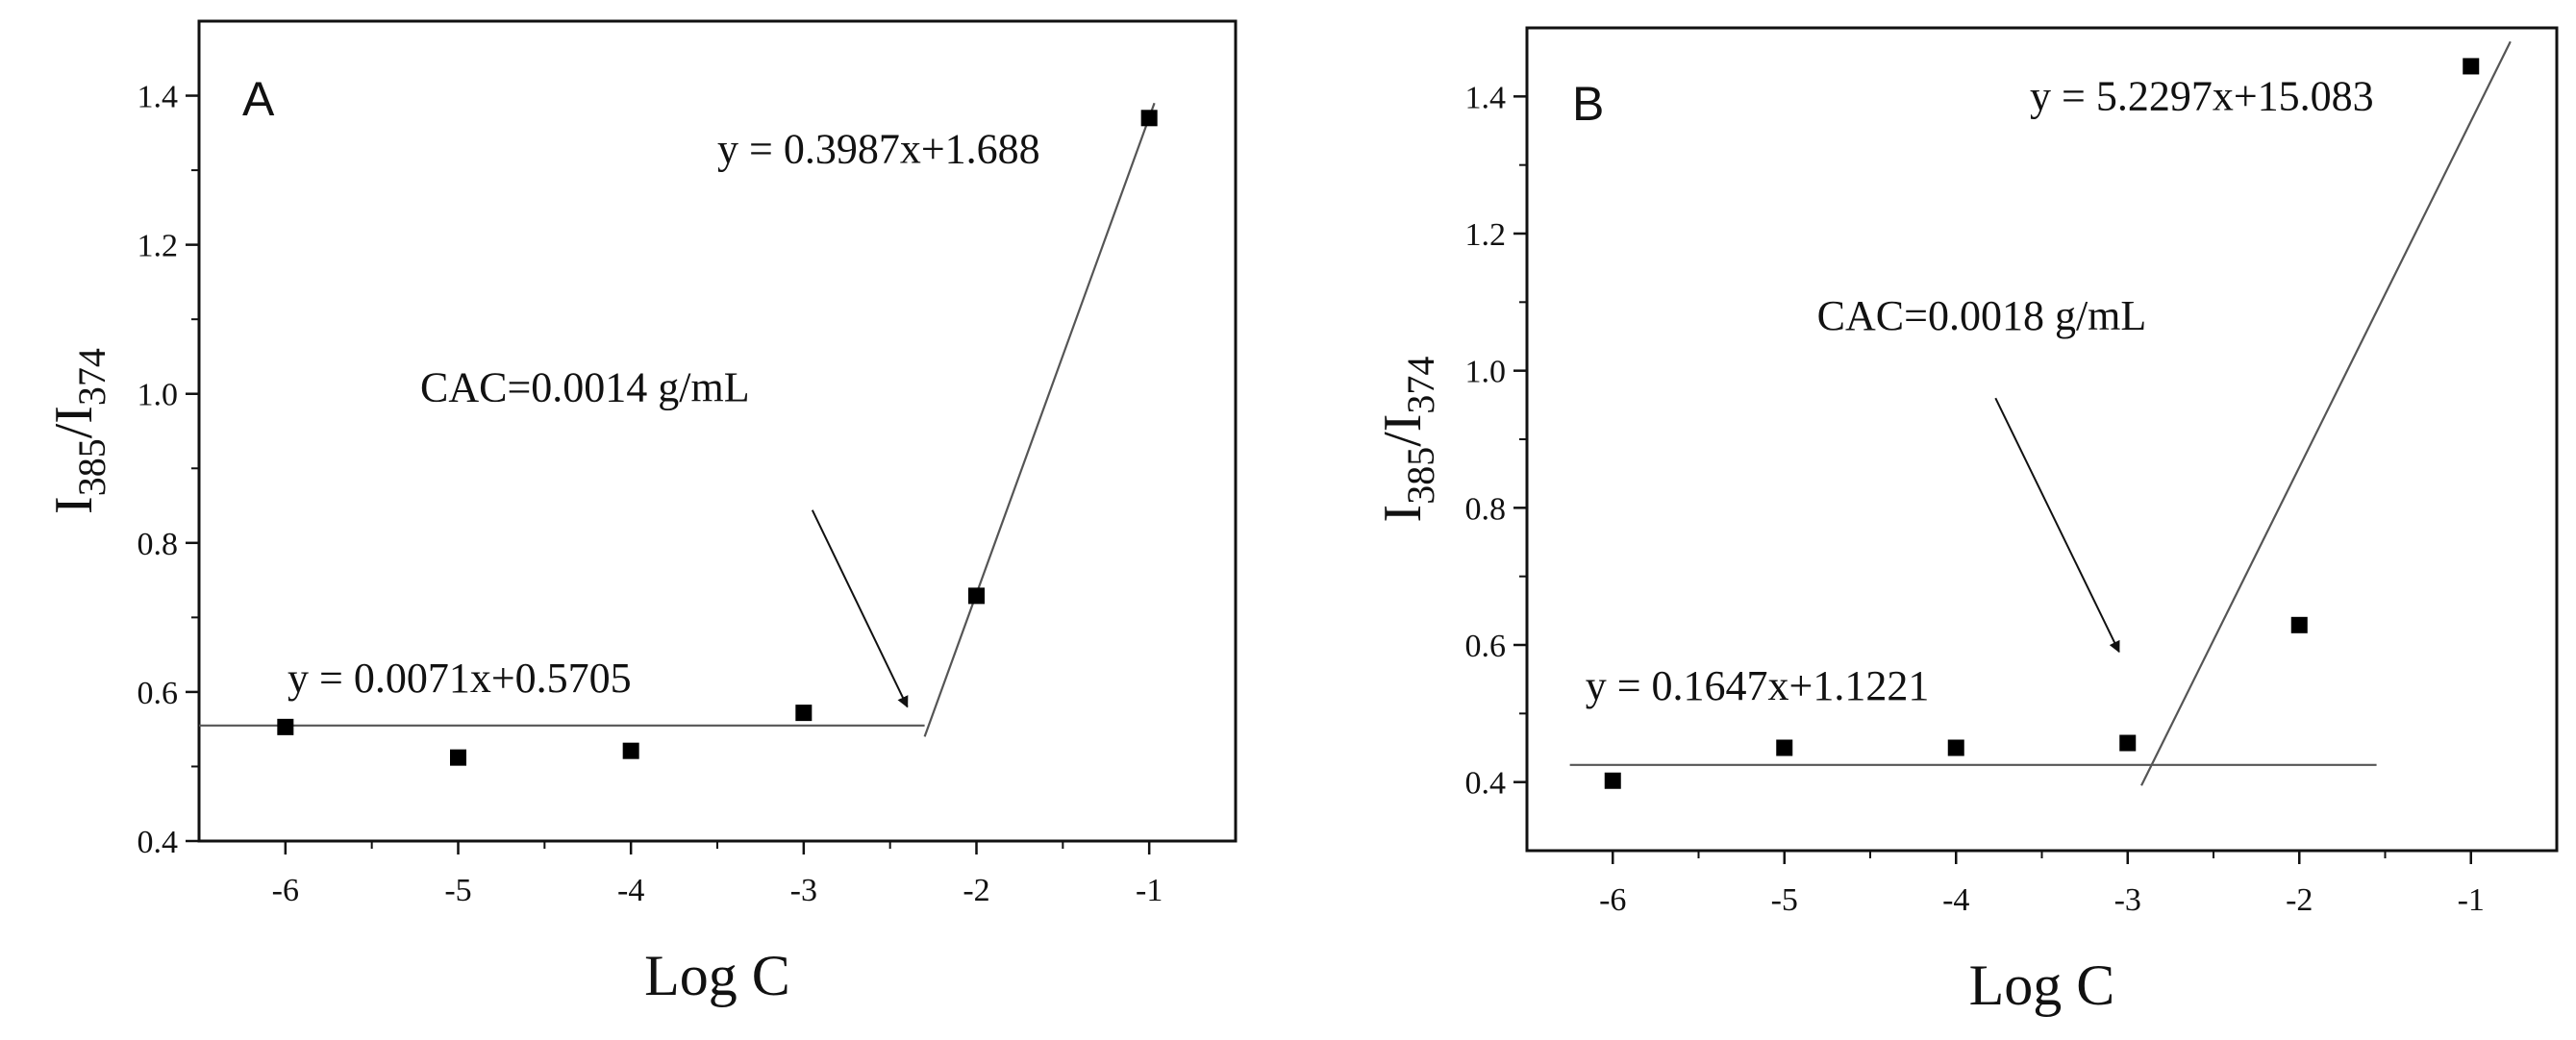 The width and height of the screenshot is (2576, 1040). What do you see at coordinates (878, 148) in the screenshot?
I see `equation-label-steep: y = 0.3987x+1.688` at bounding box center [878, 148].